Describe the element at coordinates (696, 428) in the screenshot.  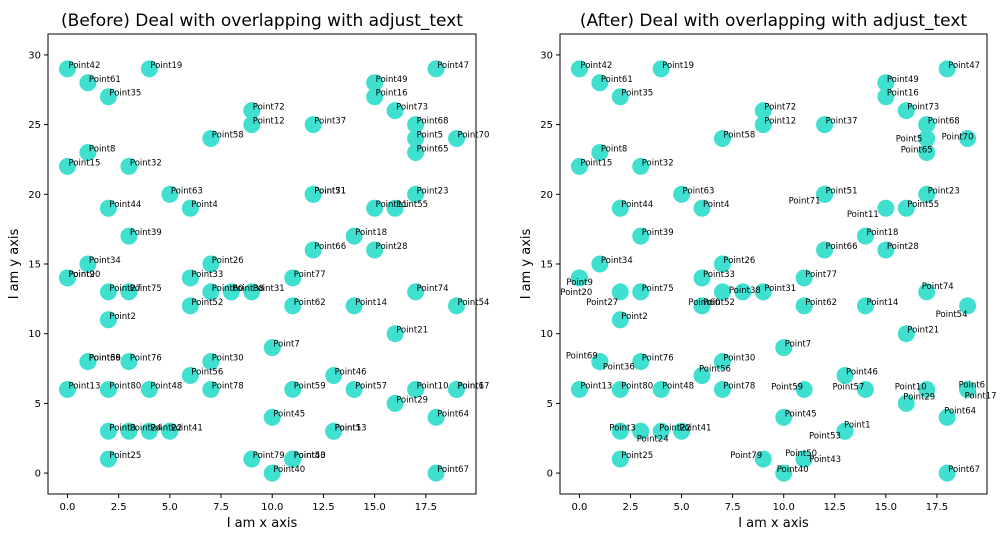
I see `point-label: Point41` at that location.